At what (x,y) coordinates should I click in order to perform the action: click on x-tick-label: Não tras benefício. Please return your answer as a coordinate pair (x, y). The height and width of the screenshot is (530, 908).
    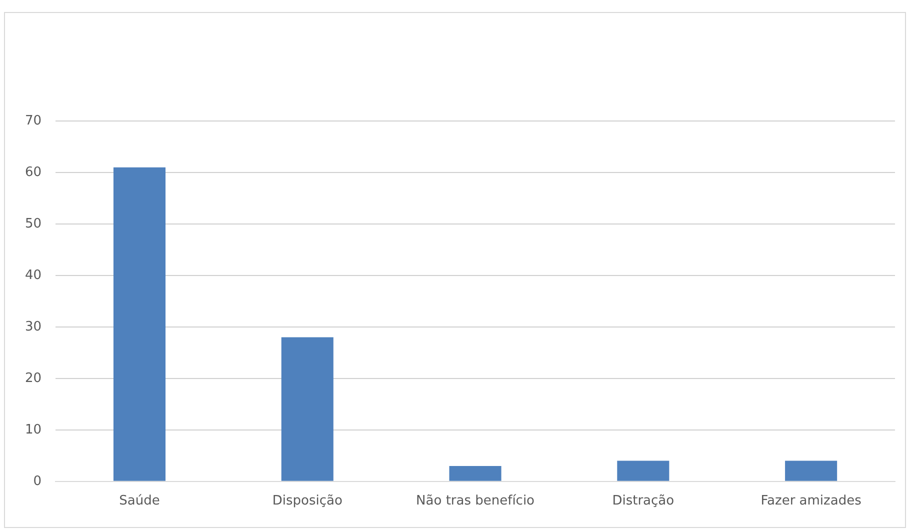
    Looking at the image, I should click on (475, 501).